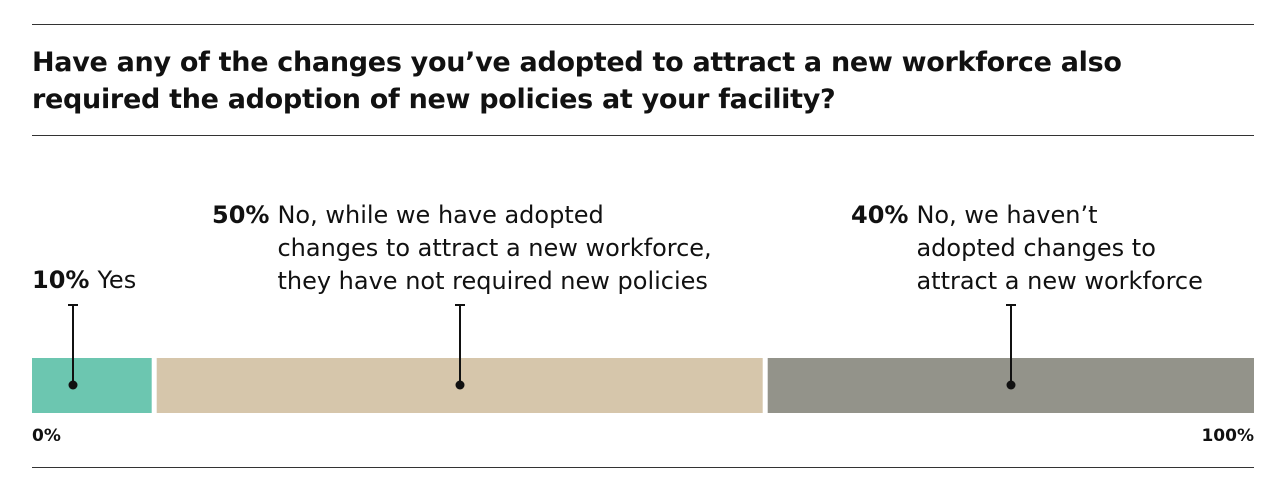  Describe the element at coordinates (1059, 281) in the screenshot. I see `segment-label-3-line-3: attract a new workforce` at that location.